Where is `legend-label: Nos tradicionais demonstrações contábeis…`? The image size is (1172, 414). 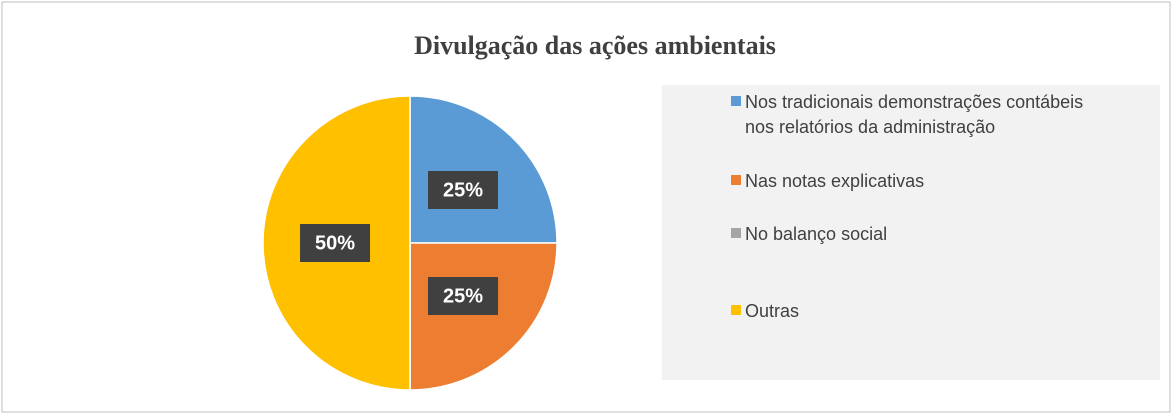
legend-label: Nos tradicionais demonstrações contábeis… is located at coordinates (914, 114).